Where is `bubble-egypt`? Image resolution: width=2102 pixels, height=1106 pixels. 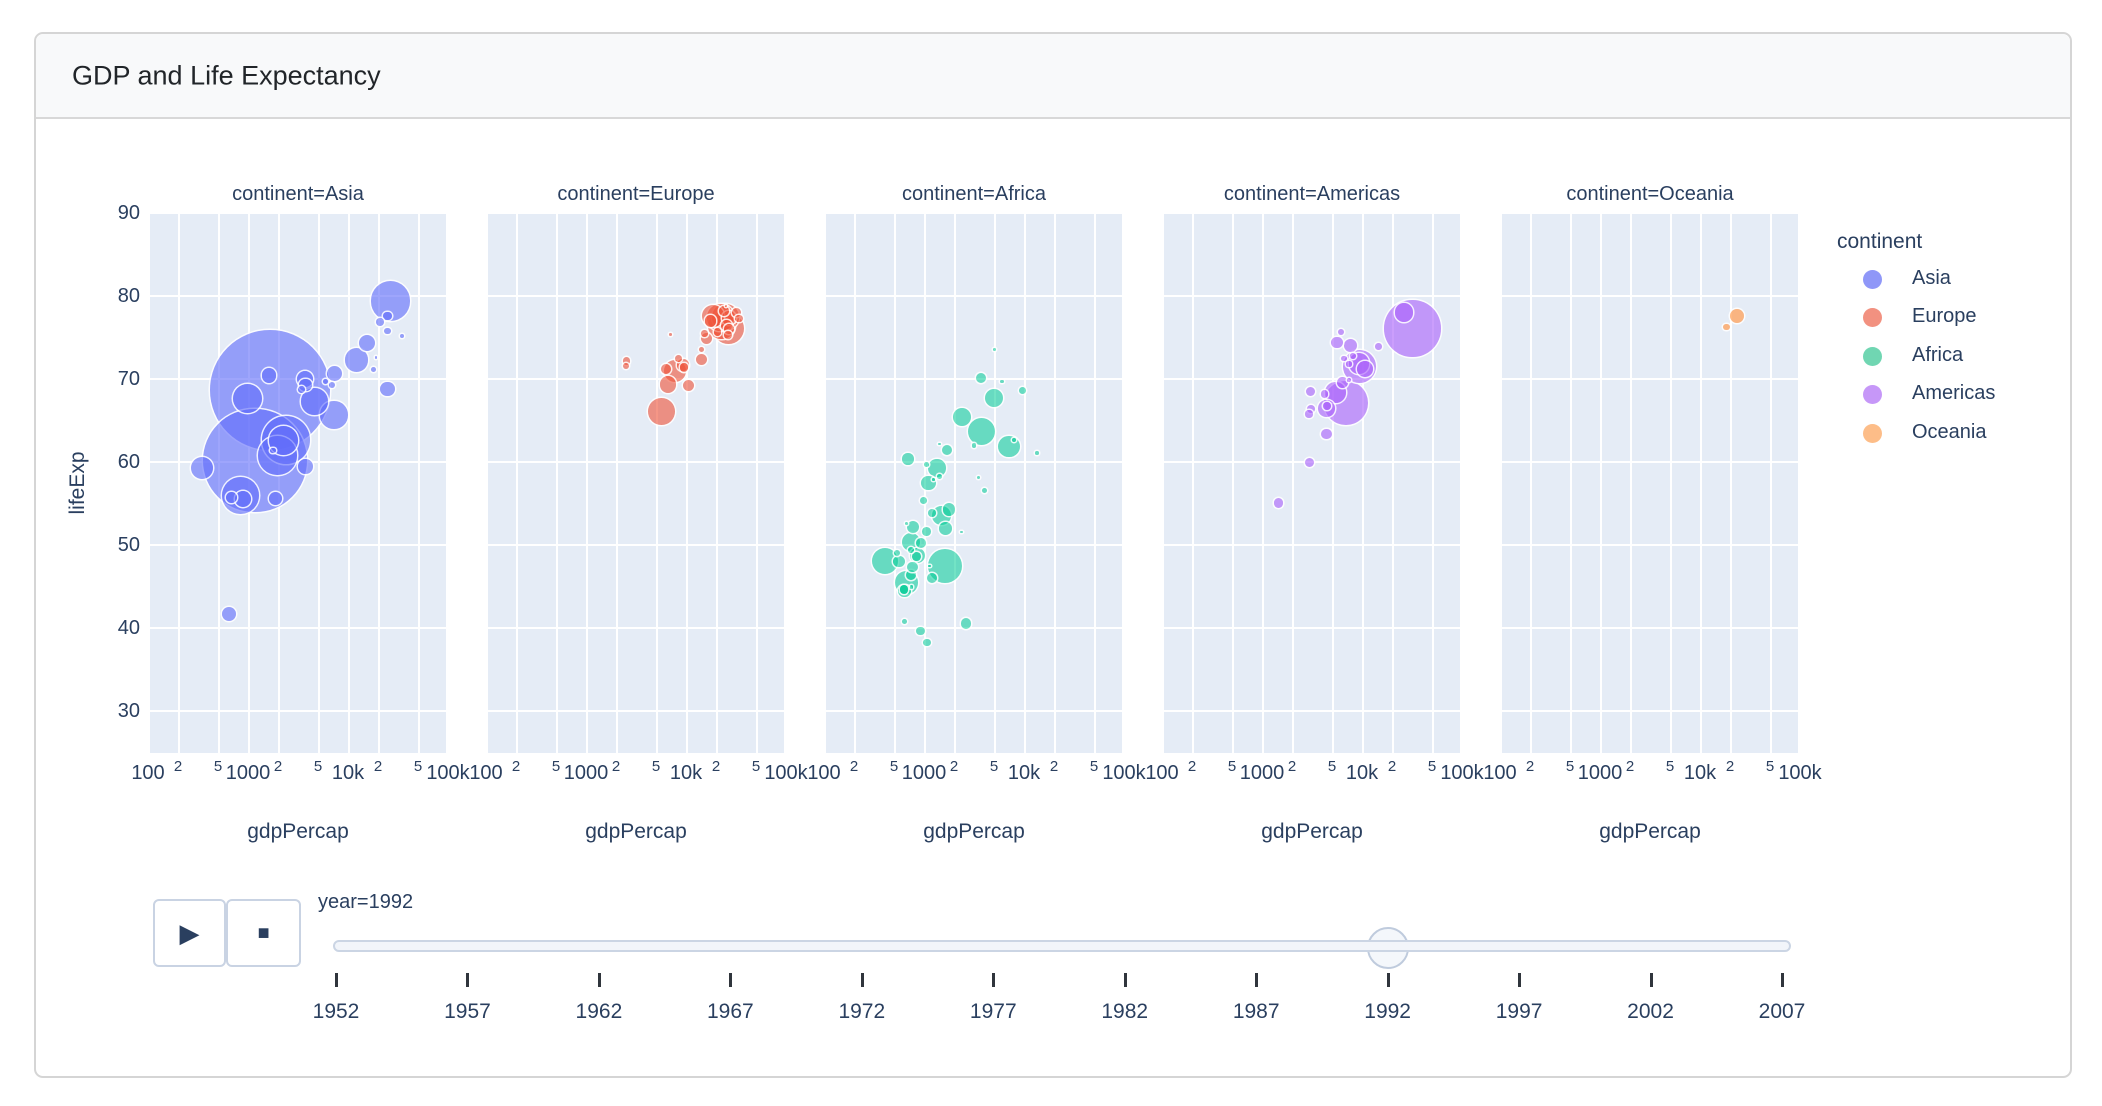
bubble-egypt is located at coordinates (982, 431).